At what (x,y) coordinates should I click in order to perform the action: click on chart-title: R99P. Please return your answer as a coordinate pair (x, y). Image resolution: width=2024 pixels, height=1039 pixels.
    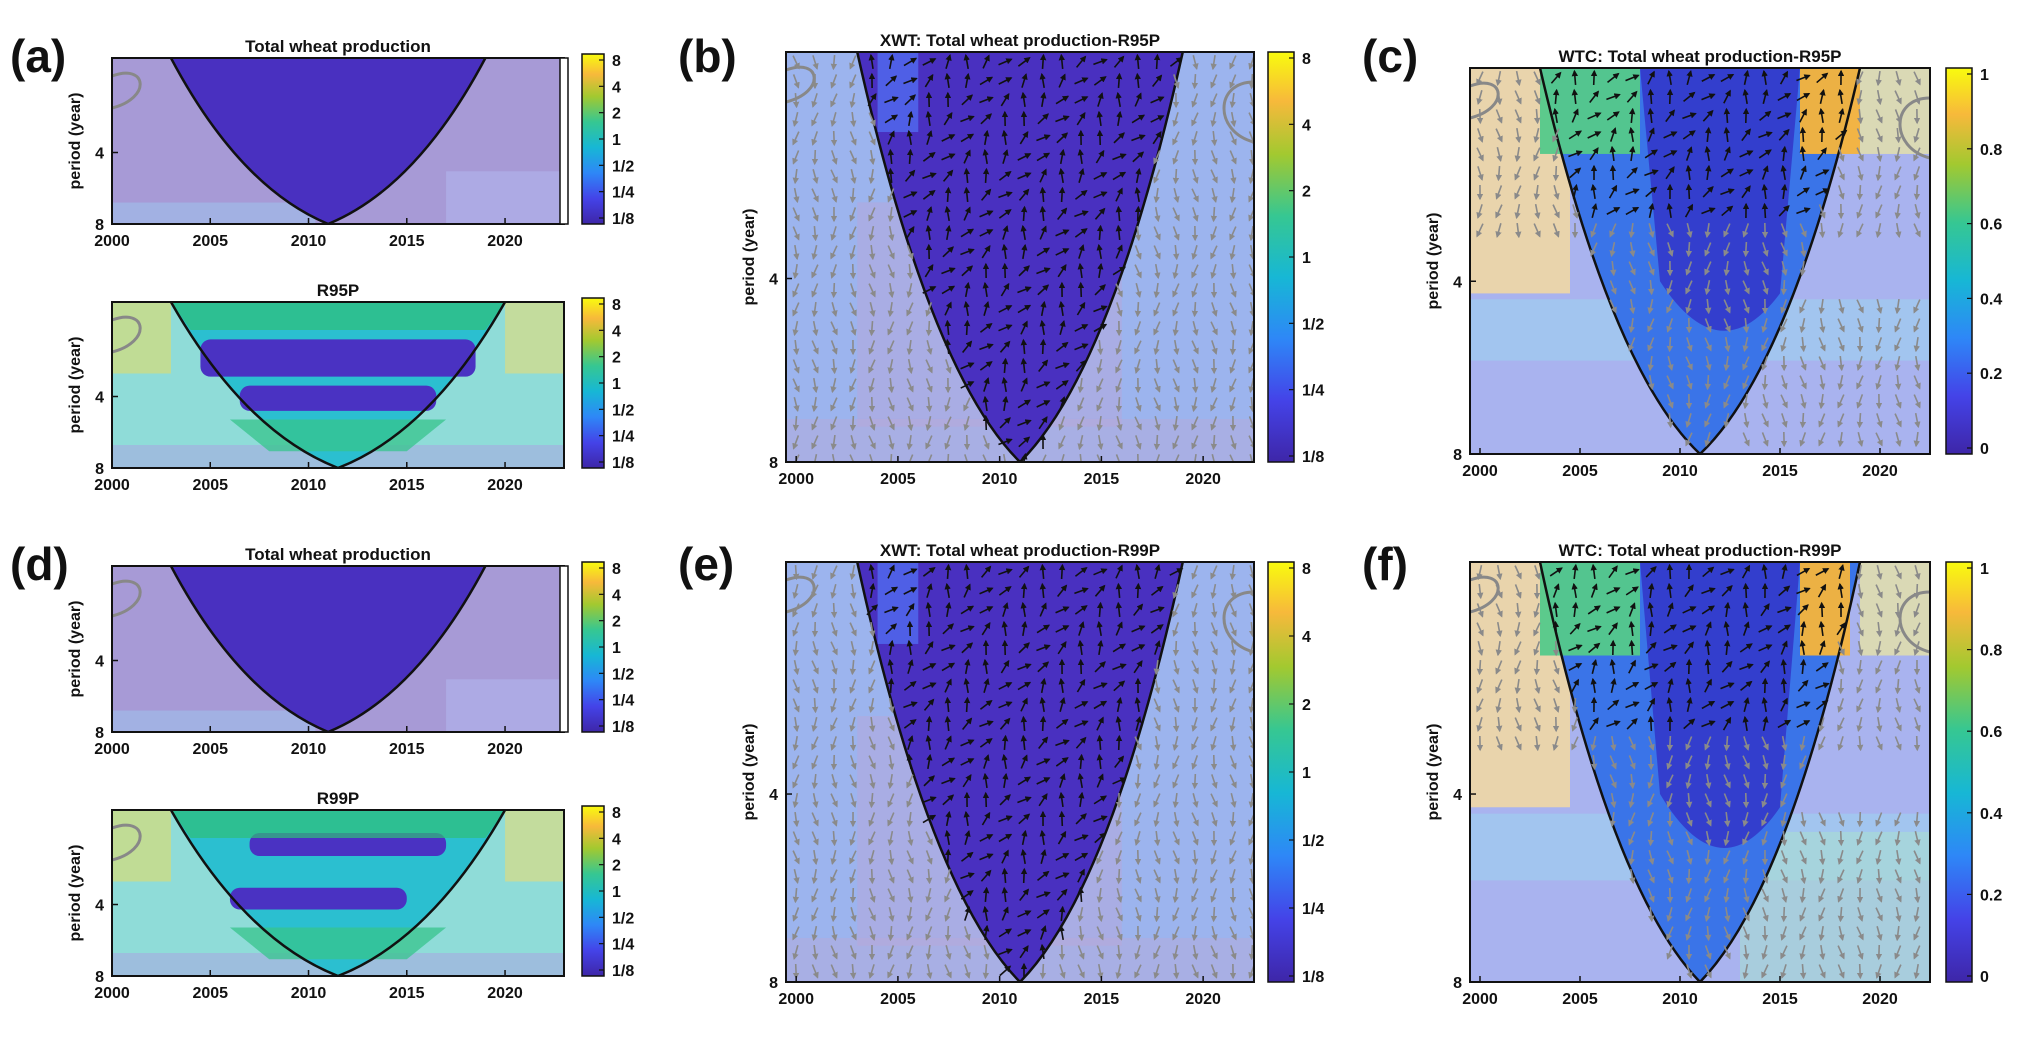
    Looking at the image, I should click on (338, 798).